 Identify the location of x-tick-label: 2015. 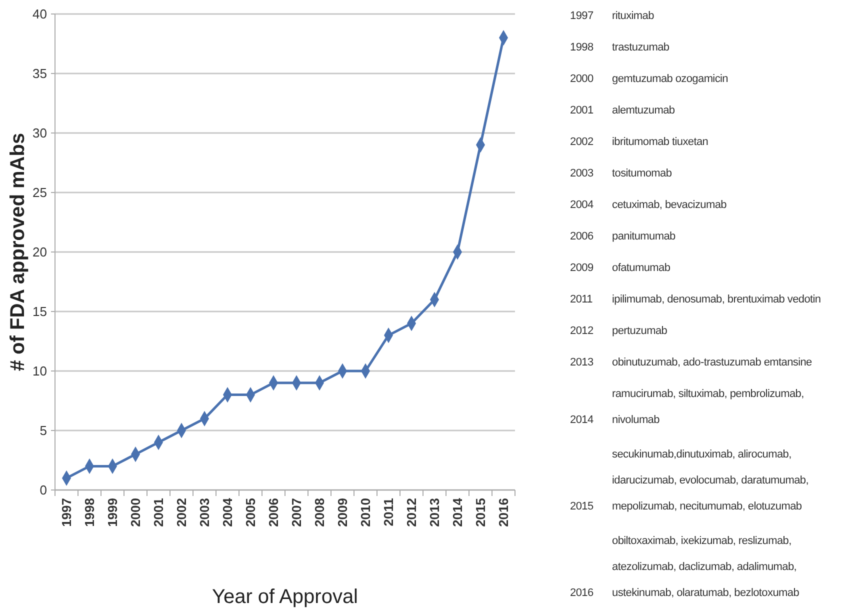
(480, 512).